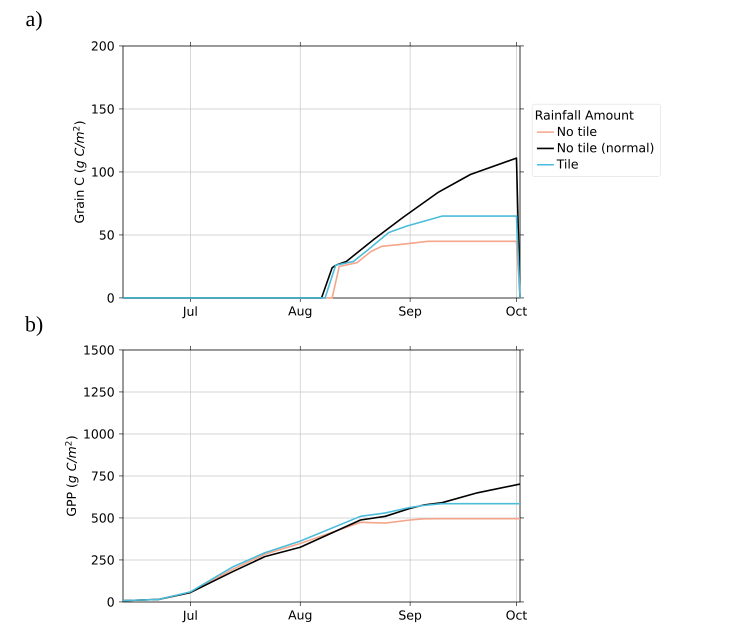 The image size is (733, 636). Describe the element at coordinates (103, 560) in the screenshot. I see `y-tick-label: 250` at that location.